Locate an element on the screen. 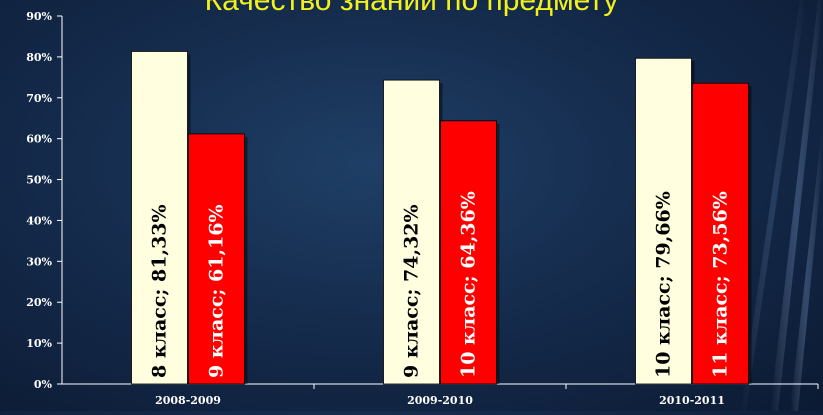 The width and height of the screenshot is (823, 415). bar-data-label: 9 класс; 74,32% is located at coordinates (412, 291).